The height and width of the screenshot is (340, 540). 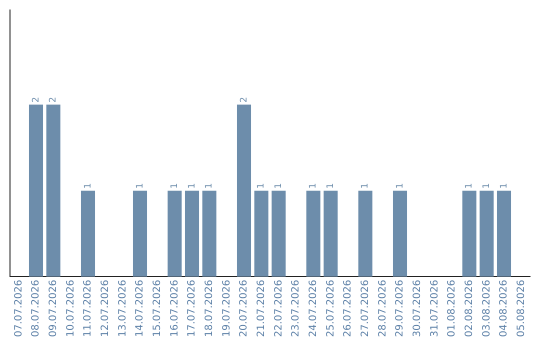 What do you see at coordinates (157, 309) in the screenshot?
I see `x-tick-label: 15.07.2026` at bounding box center [157, 309].